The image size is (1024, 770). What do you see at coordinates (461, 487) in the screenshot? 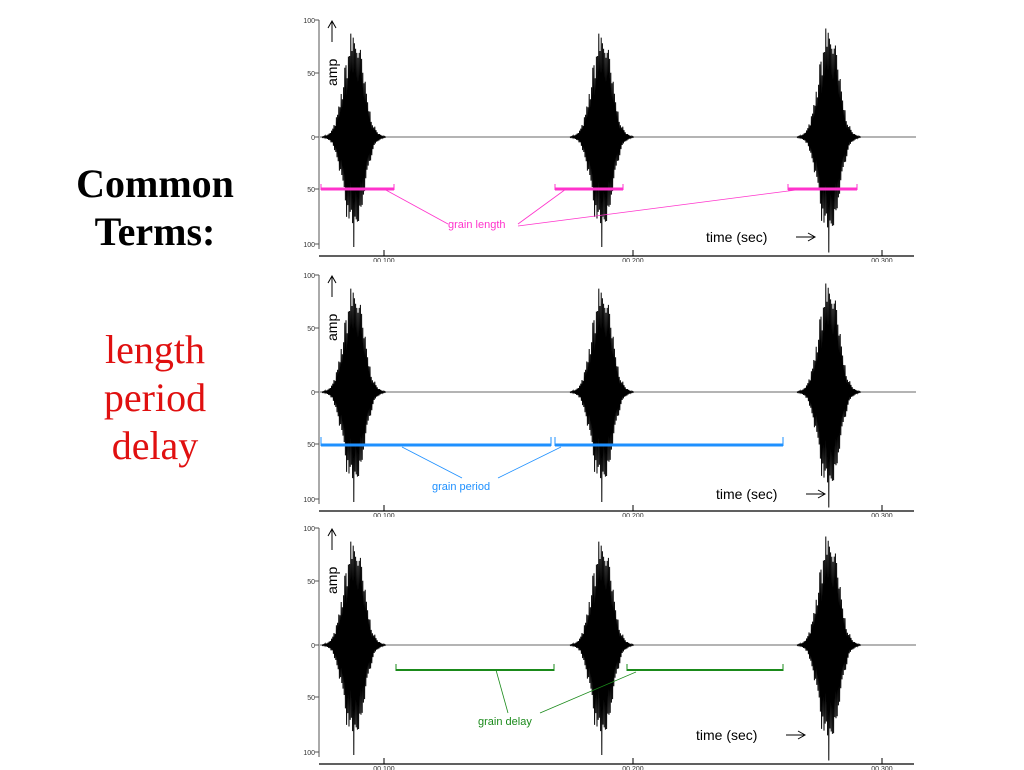
I see `grain-period-label: grain period` at bounding box center [461, 487].